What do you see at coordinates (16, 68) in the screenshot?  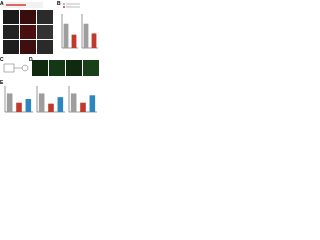 I see `diagram` at bounding box center [16, 68].